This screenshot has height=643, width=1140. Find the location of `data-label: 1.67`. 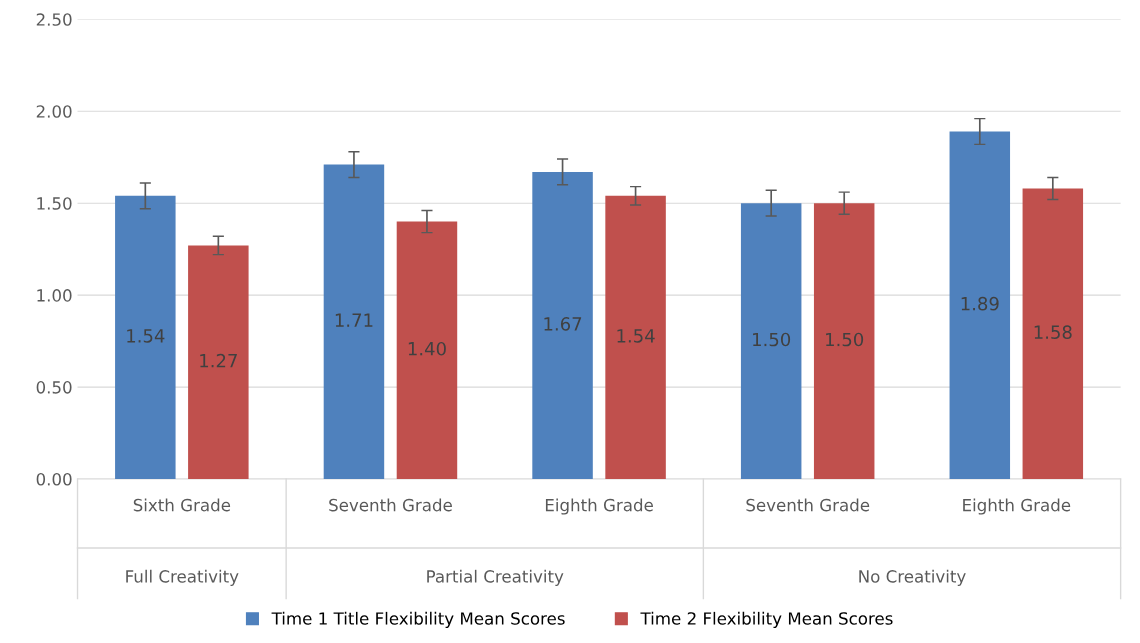

data-label: 1.67 is located at coordinates (563, 324).